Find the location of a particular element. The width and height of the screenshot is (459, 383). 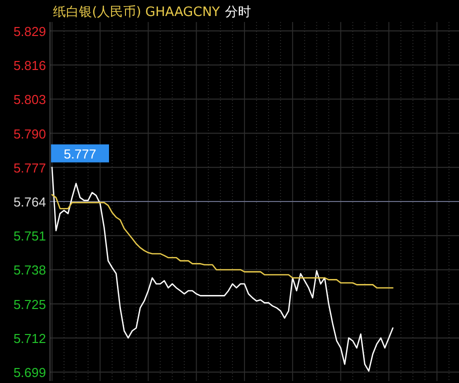

y-tick-label: 5.725 is located at coordinates (29, 304).